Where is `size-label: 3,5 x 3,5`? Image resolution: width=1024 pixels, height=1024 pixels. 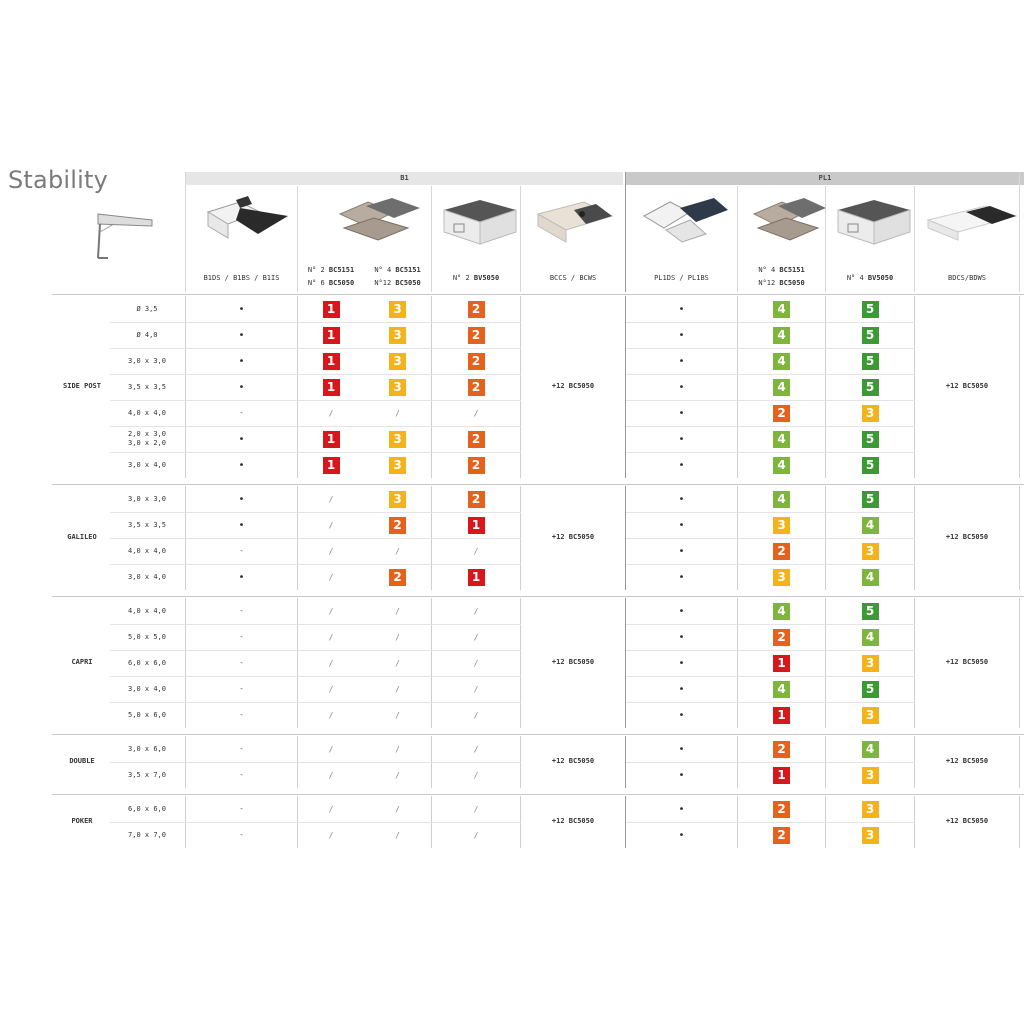 size-label: 3,5 x 3,5 is located at coordinates (147, 386).